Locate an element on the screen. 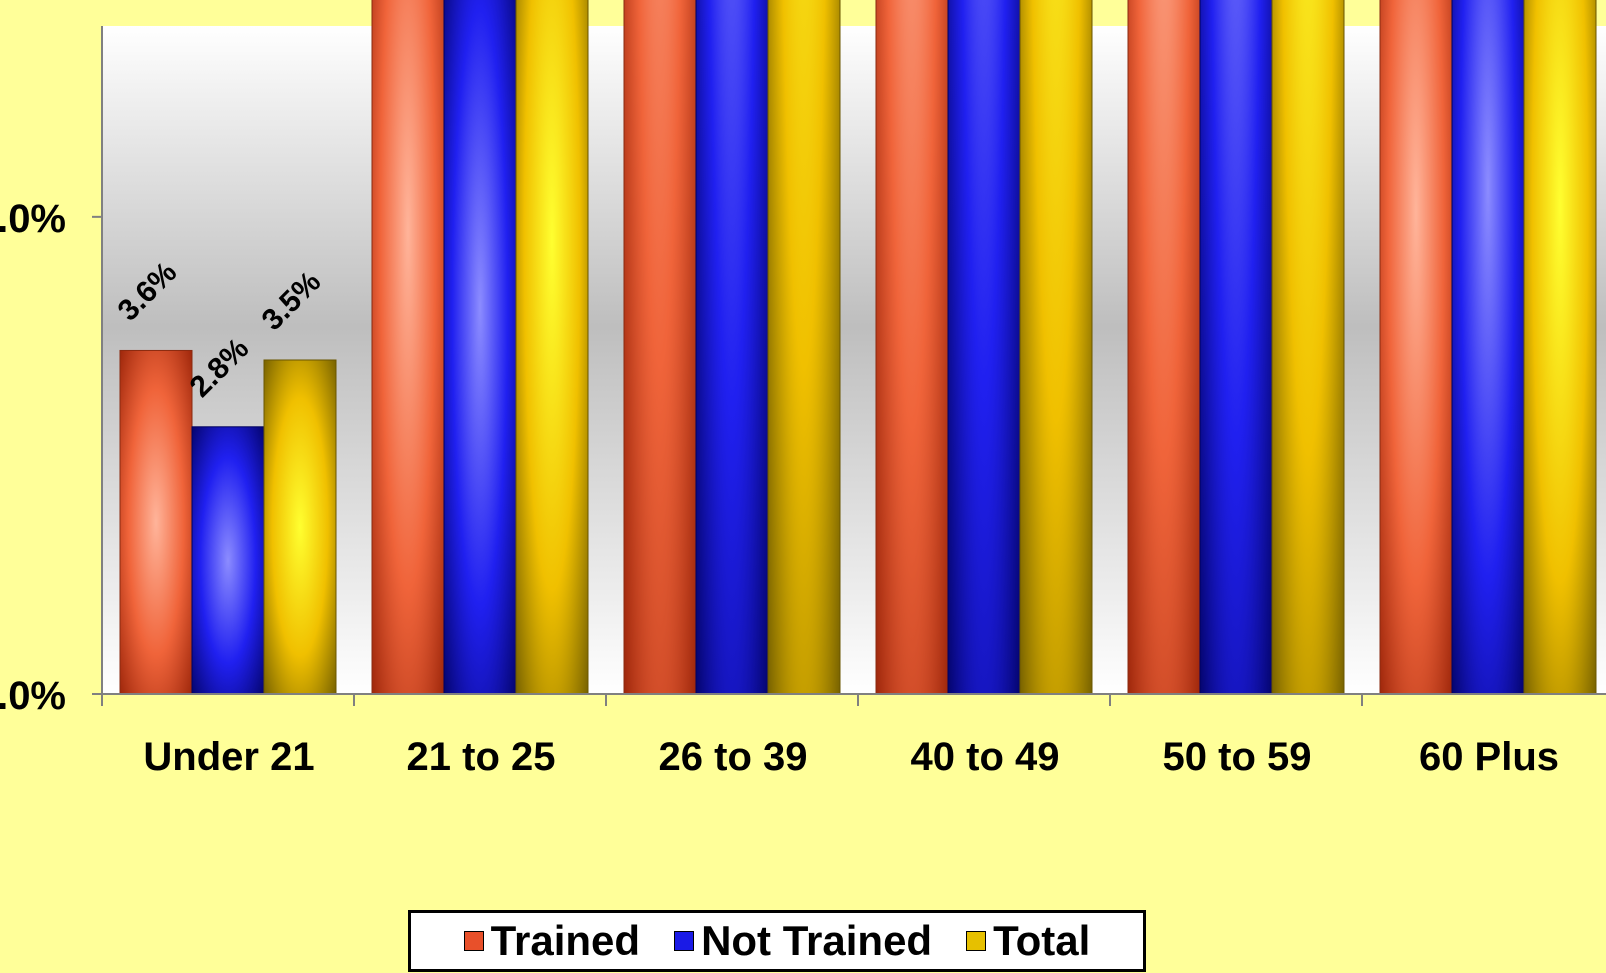 The width and height of the screenshot is (1606, 973). legend-label: Total is located at coordinates (1042, 940).